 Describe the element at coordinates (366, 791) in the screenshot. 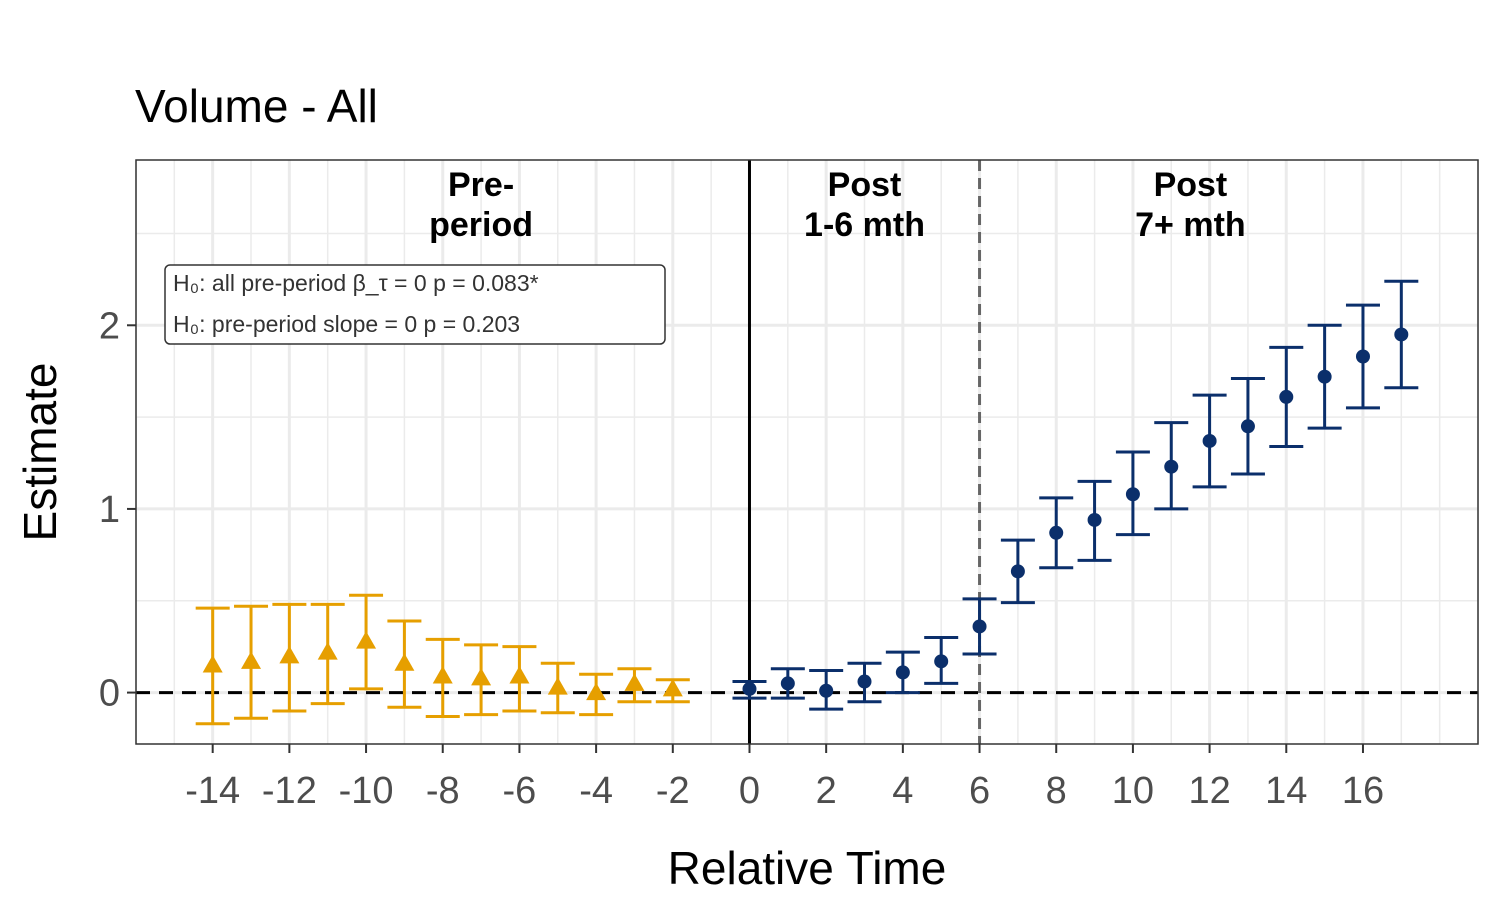

I see `x-tick-label: -10` at that location.